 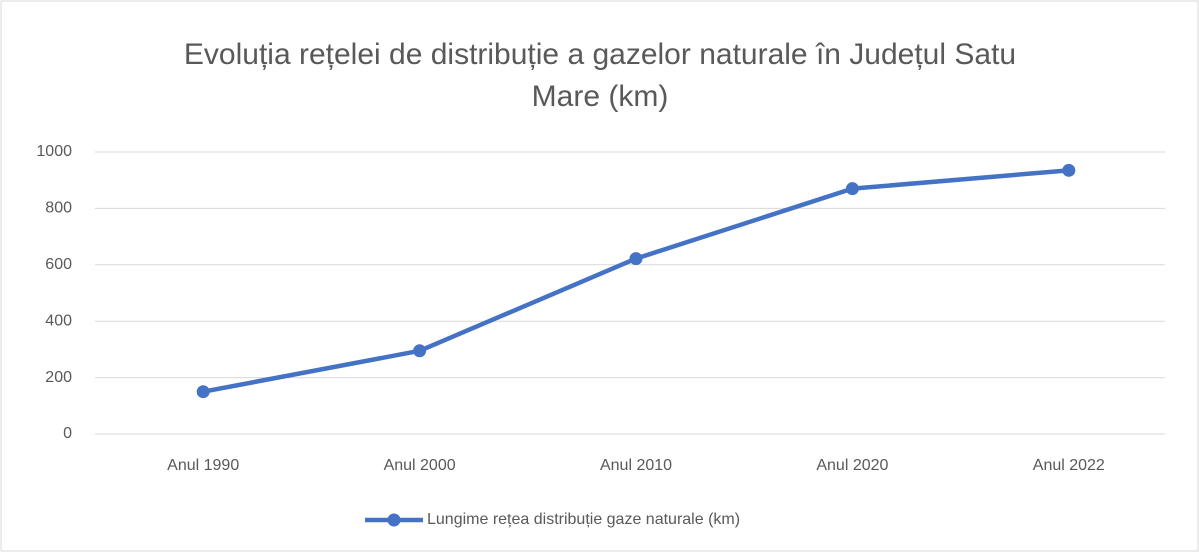 I want to click on y-tick-label: 1000, so click(x=54, y=151).